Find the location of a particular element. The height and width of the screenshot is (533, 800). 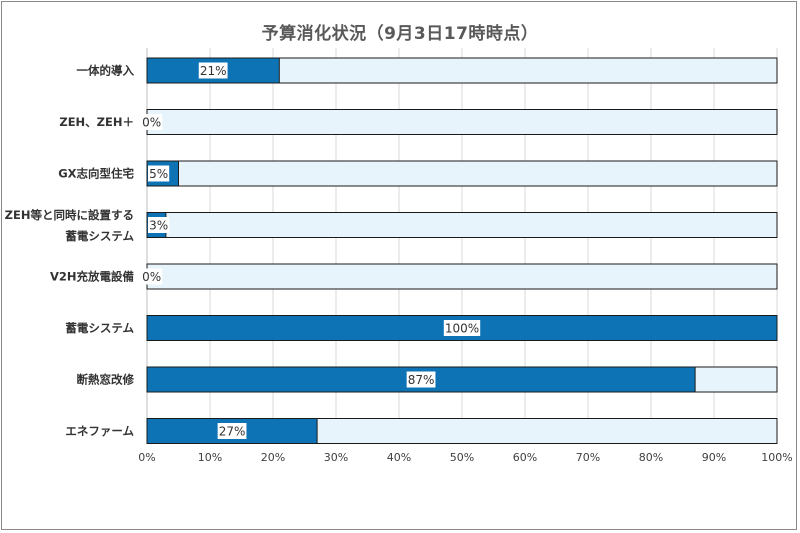

data-label: 27% is located at coordinates (232, 432).